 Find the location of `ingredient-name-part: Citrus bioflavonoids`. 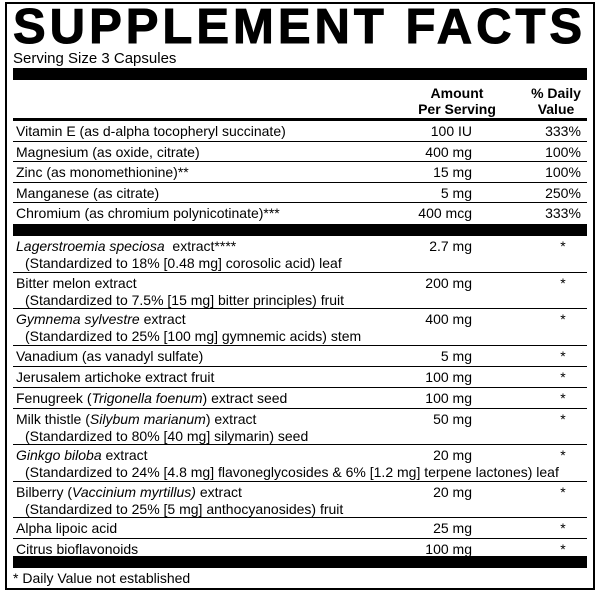

ingredient-name-part: Citrus bioflavonoids is located at coordinates (77, 549).